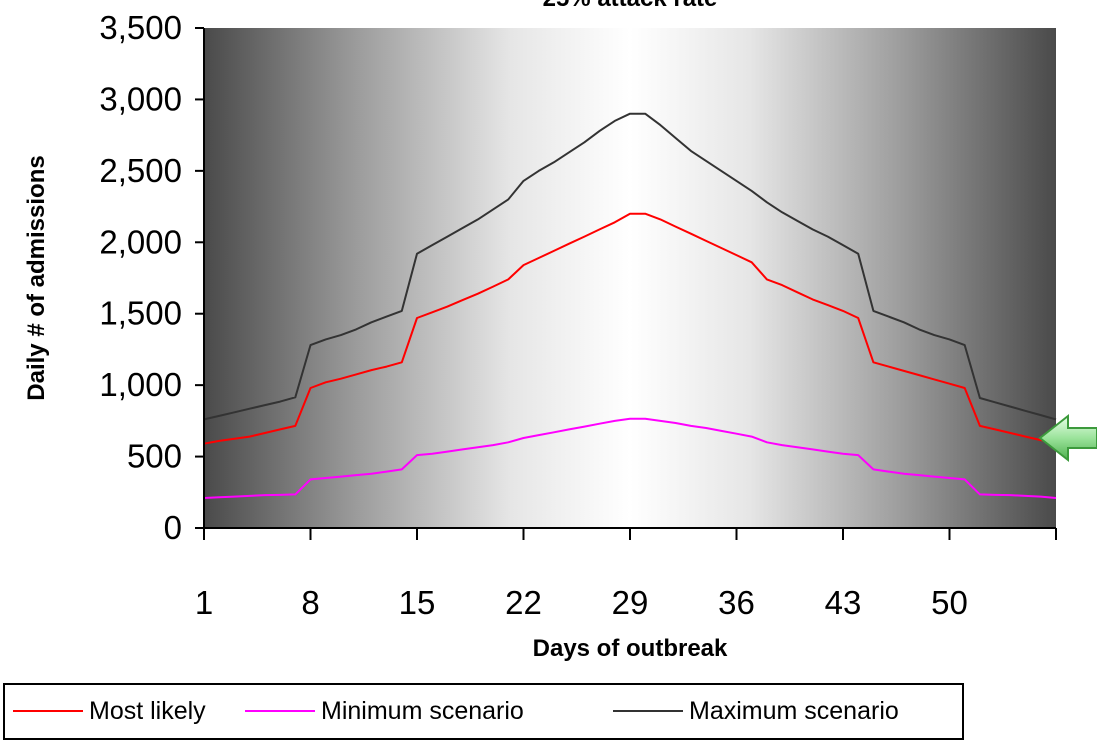 The width and height of the screenshot is (1097, 748). Describe the element at coordinates (630, 648) in the screenshot. I see `x-axis-title: Days of outbreak` at that location.